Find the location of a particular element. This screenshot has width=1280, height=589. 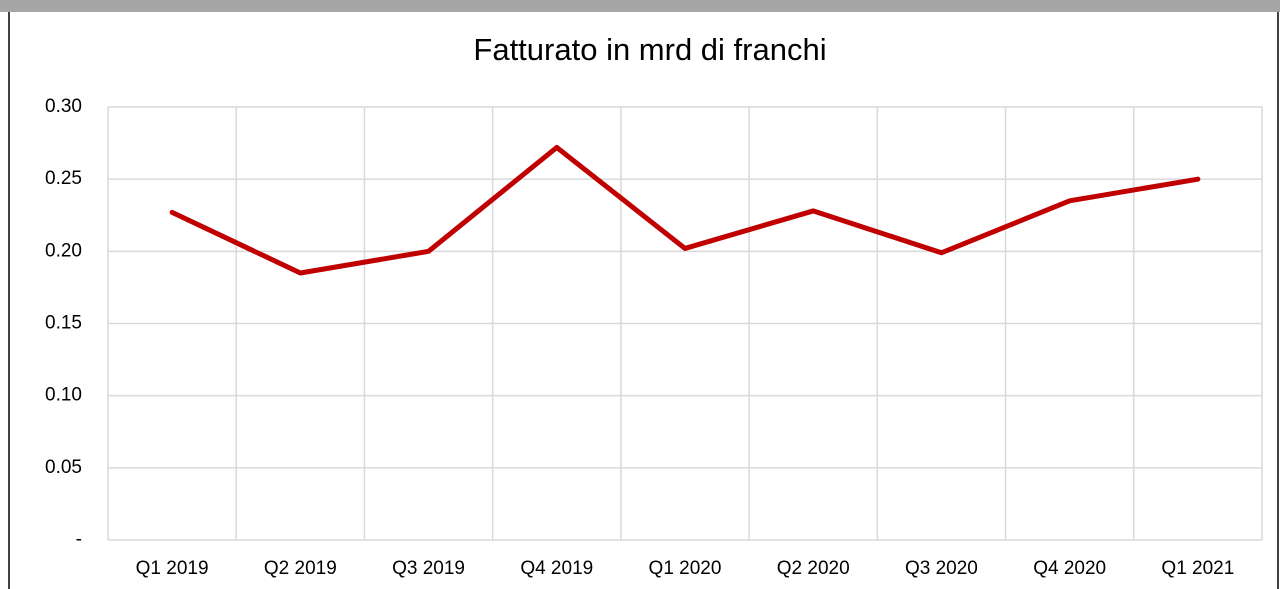

x-tick-label: Q3 2019 is located at coordinates (428, 568).